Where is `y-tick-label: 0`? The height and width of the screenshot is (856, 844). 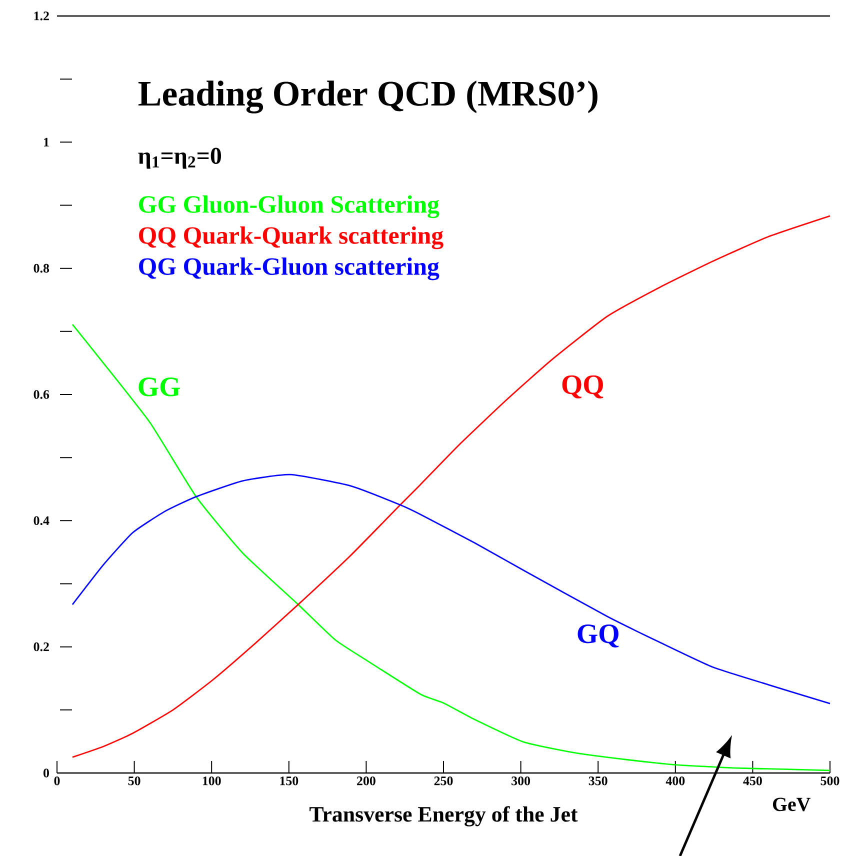
y-tick-label: 0 is located at coordinates (46, 773).